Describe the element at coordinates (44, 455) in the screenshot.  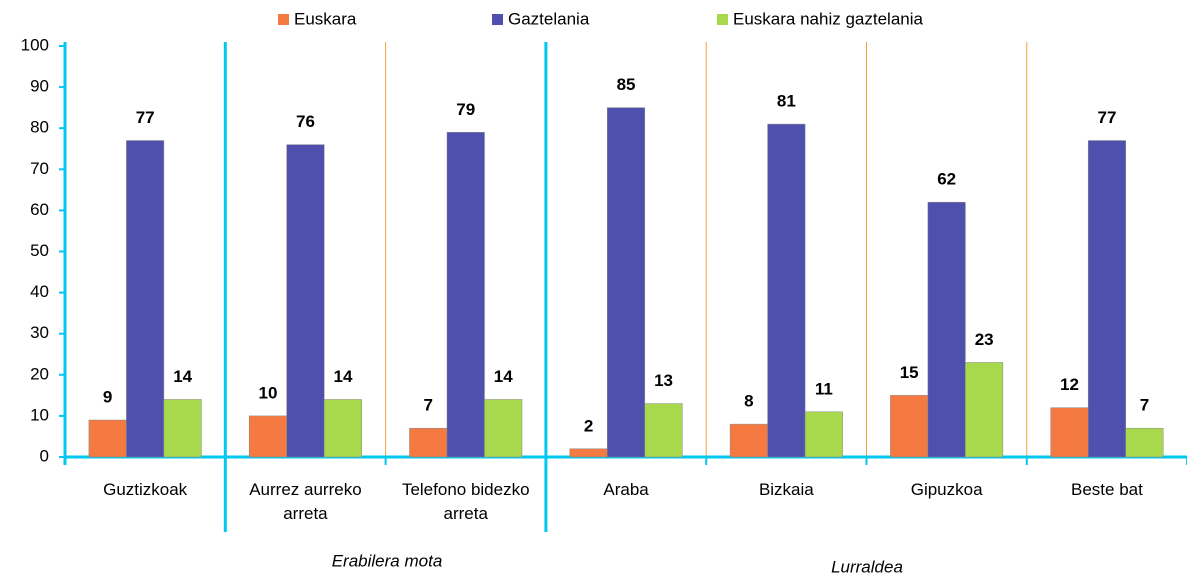
I see `y-tick-label: 0` at that location.